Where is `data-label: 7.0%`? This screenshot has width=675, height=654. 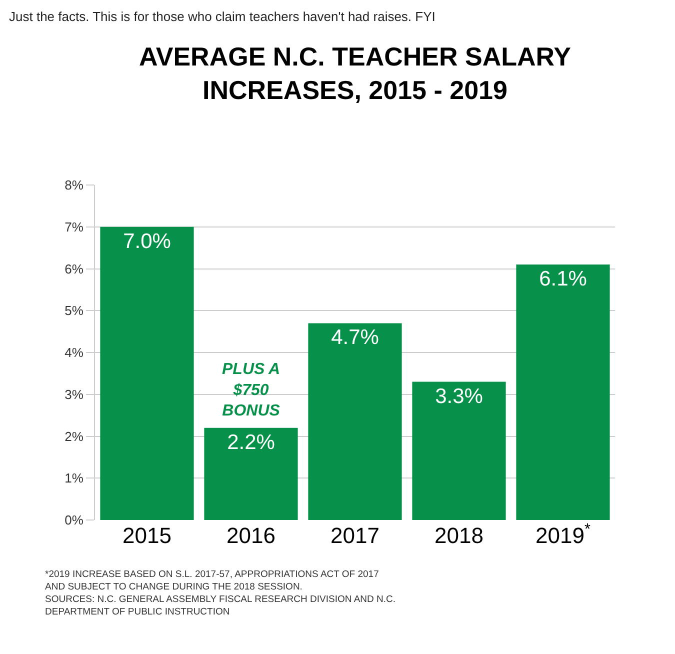 data-label: 7.0% is located at coordinates (147, 241).